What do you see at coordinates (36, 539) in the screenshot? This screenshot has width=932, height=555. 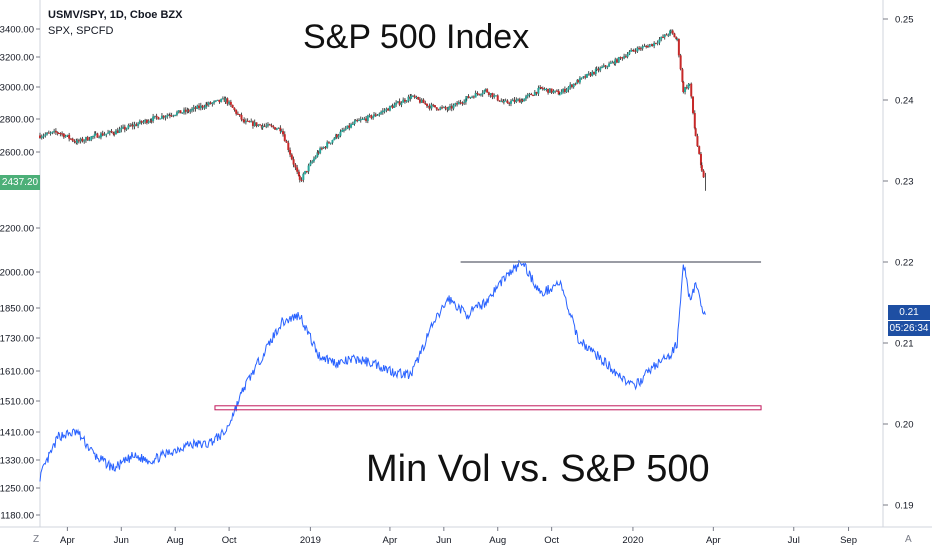 I see `zoom-button: Z` at bounding box center [36, 539].